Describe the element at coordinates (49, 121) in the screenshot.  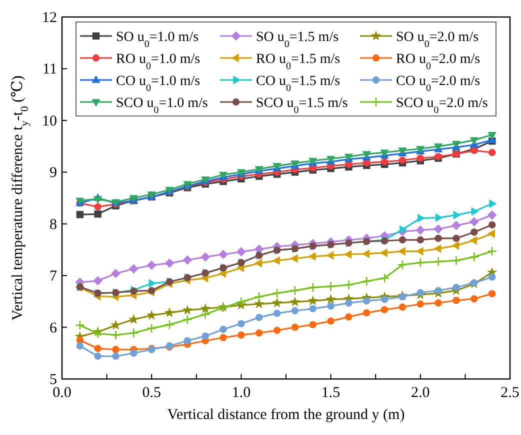
I see `y-tick-label: 10` at that location.